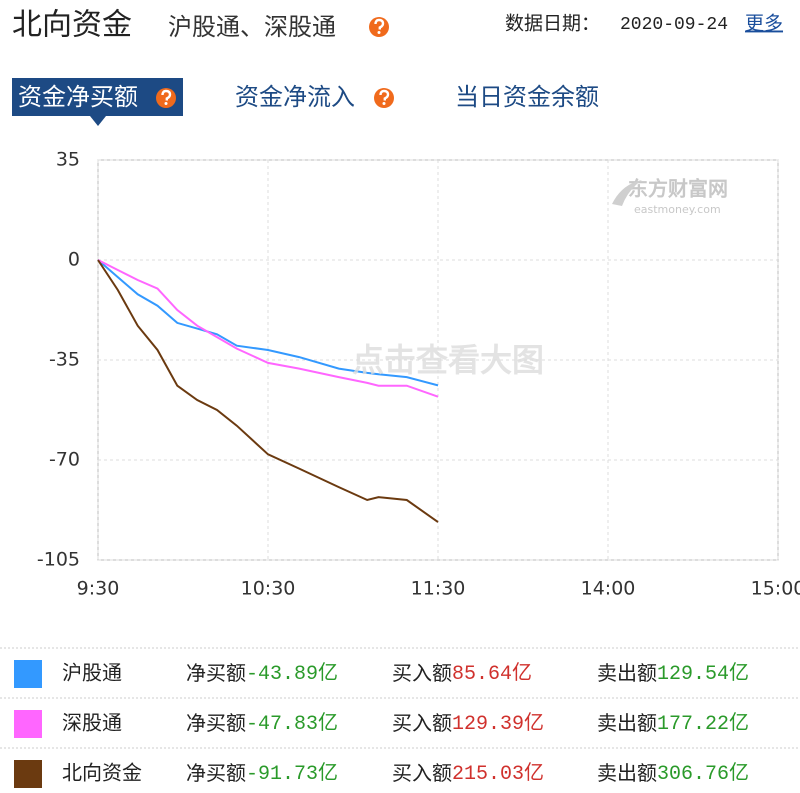 The width and height of the screenshot is (800, 793). What do you see at coordinates (64, 460) in the screenshot?
I see `y-tick-label: -70` at bounding box center [64, 460].